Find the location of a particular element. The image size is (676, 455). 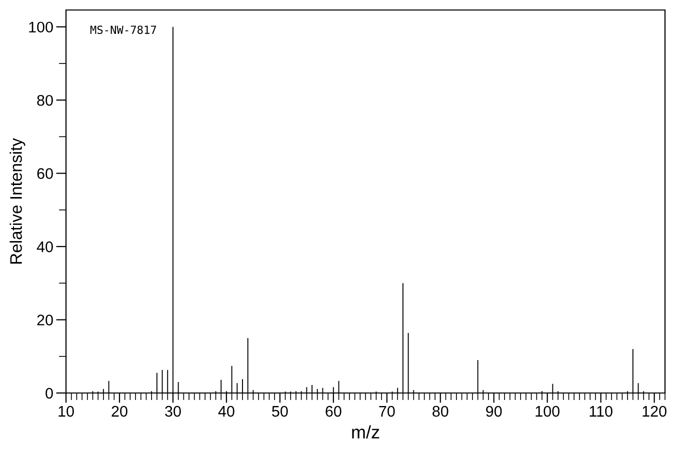

x-tick-label: 80 is located at coordinates (440, 411).